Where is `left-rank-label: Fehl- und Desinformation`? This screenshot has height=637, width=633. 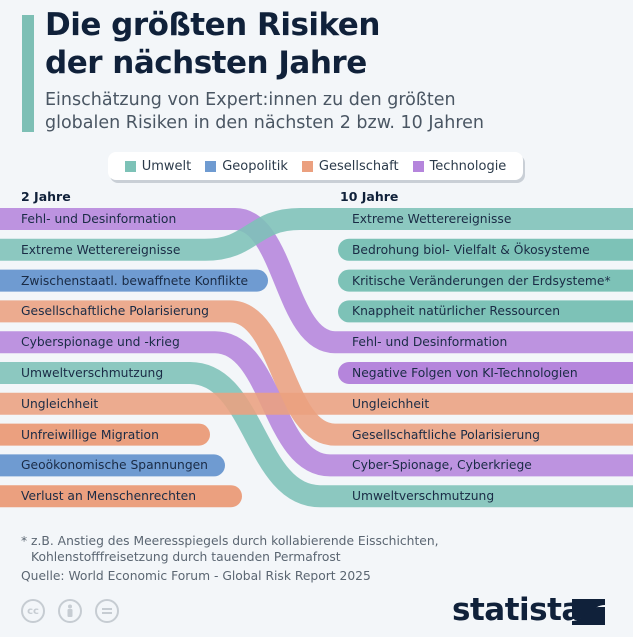
left-rank-label: Fehl- und Desinformation is located at coordinates (99, 219).